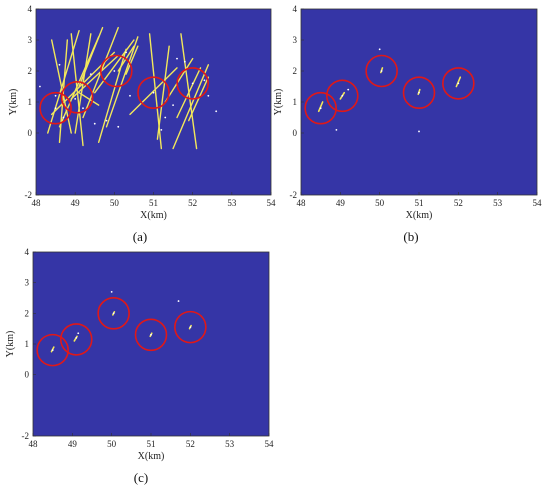 The height and width of the screenshot is (491, 550). I want to click on panel-label: (b), so click(410, 236).